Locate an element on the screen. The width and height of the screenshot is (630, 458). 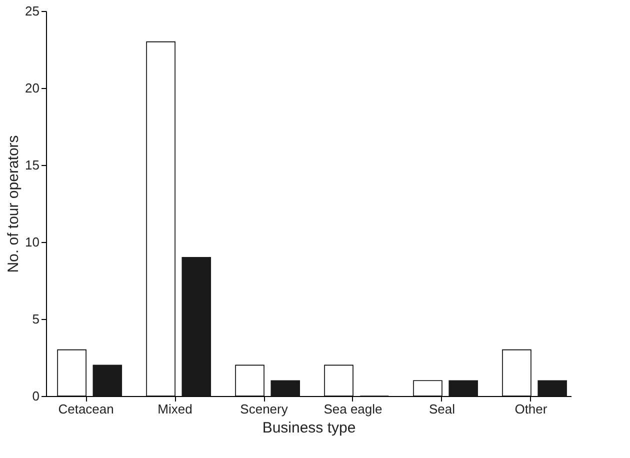
y-tick-label: 10 is located at coordinates (32, 242).